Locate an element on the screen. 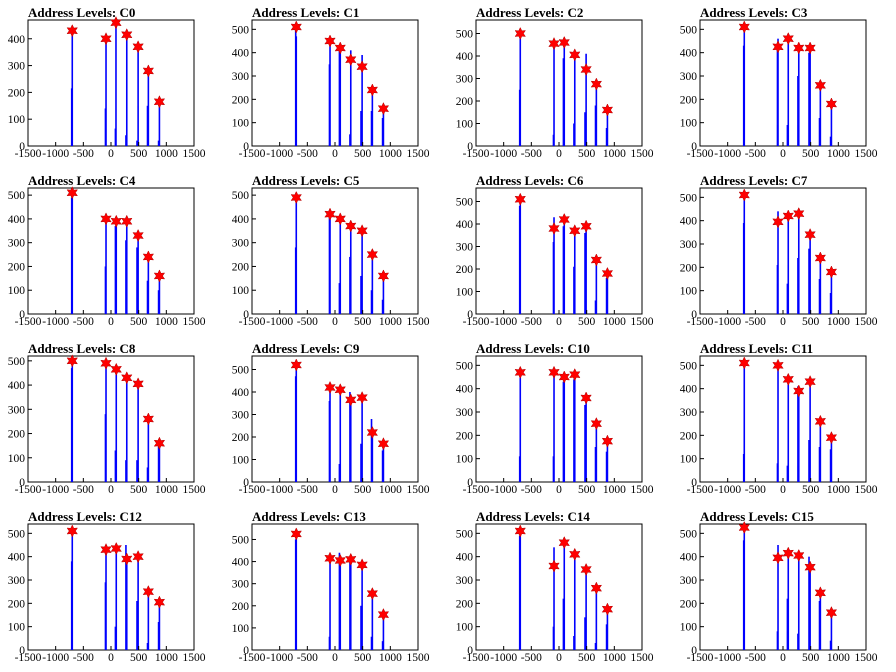  chart-title: Address Levels: C10 is located at coordinates (533, 348).